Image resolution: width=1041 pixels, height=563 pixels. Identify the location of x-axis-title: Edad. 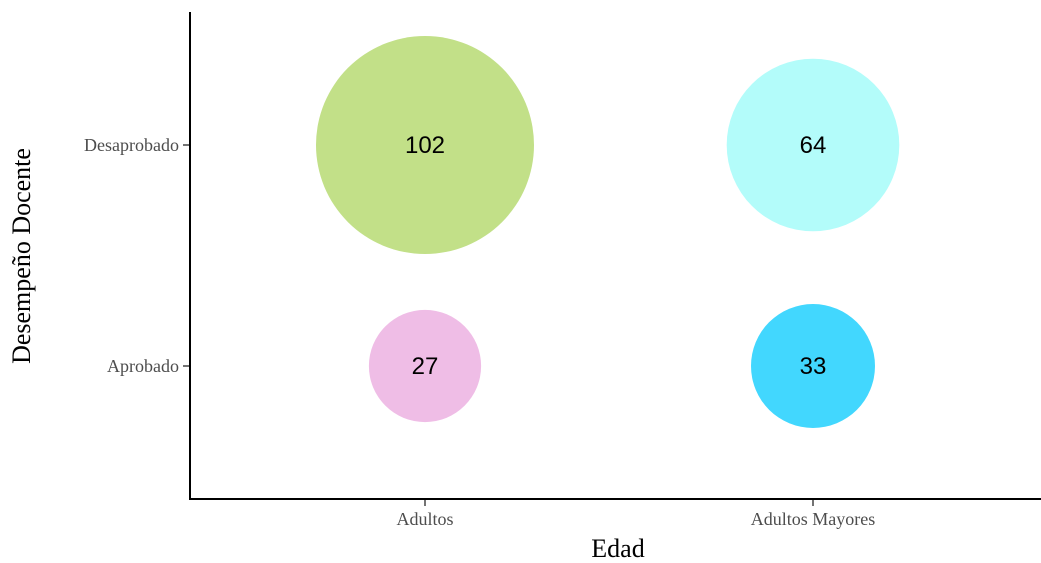
(617, 548).